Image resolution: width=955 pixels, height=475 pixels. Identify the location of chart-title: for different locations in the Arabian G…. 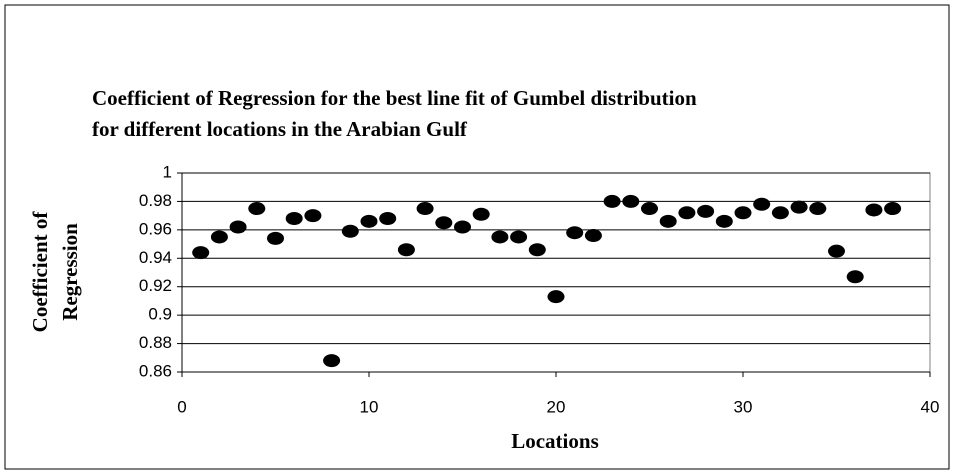
(280, 129).